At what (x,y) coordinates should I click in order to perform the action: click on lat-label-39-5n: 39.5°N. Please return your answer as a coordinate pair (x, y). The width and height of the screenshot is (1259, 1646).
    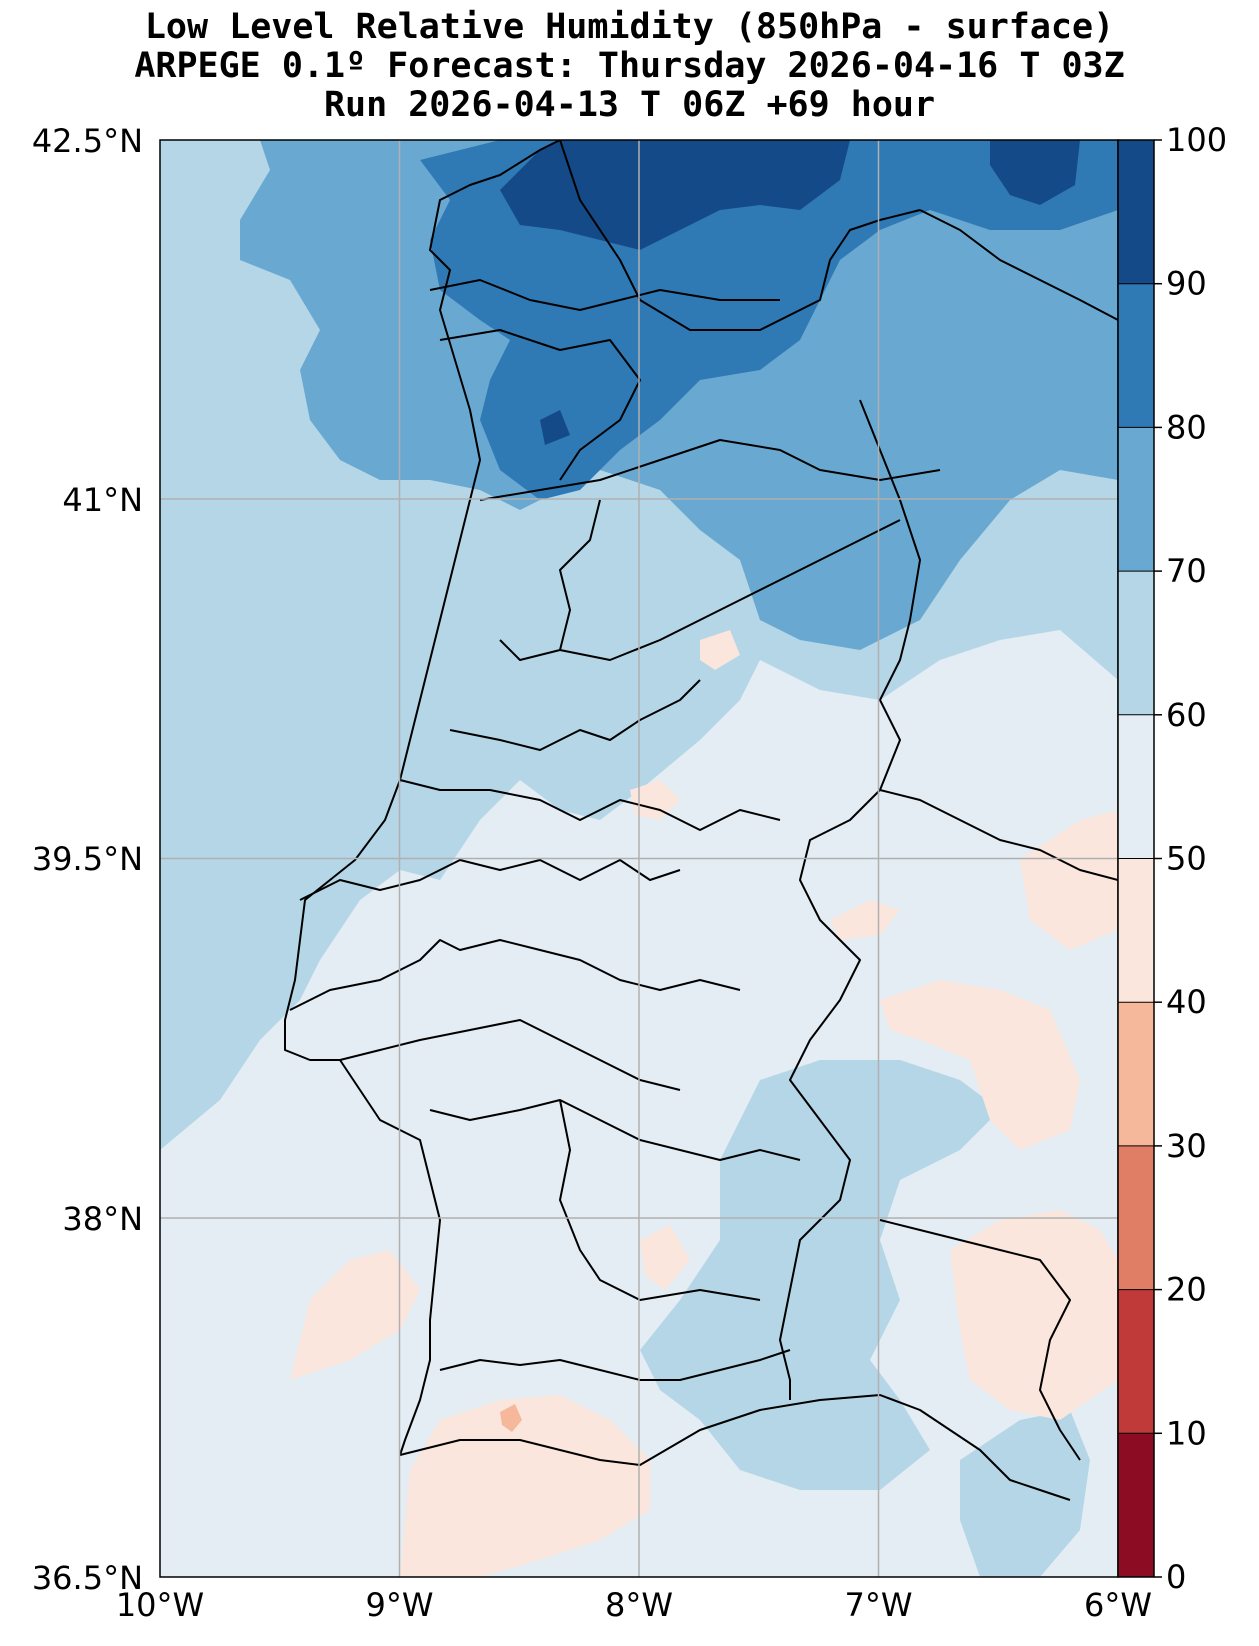
    Looking at the image, I should click on (87, 859).